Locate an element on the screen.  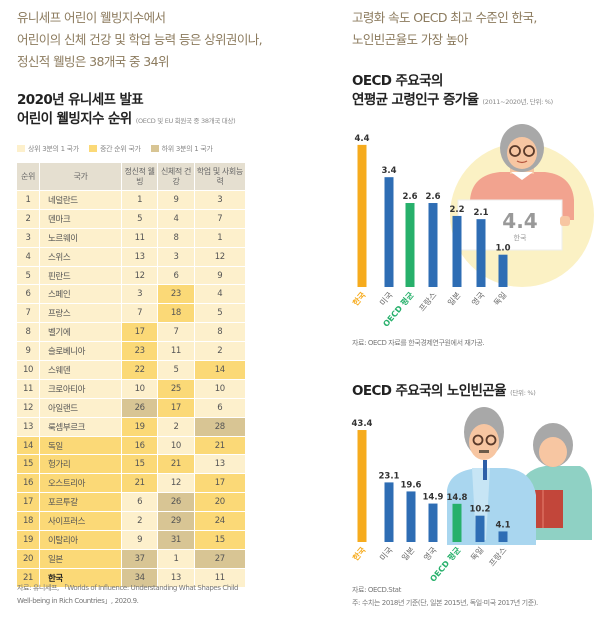
physical-cell: 5 is located at coordinates (176, 370).